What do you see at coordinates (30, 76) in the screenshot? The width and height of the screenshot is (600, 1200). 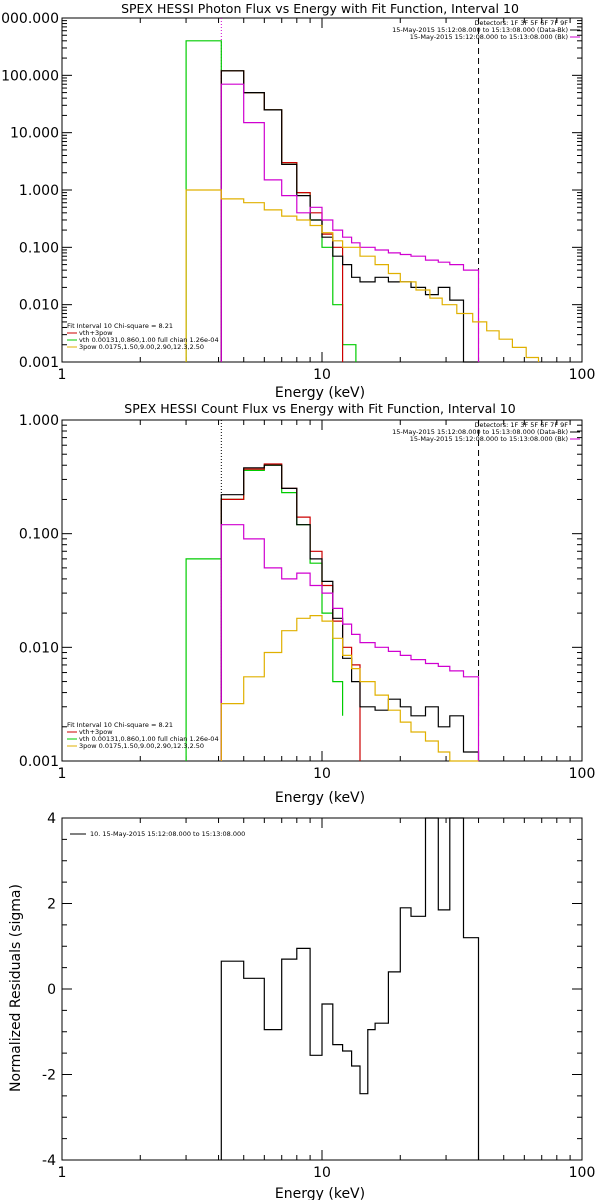 I see `y-tick-label: 100.000` at bounding box center [30, 76].